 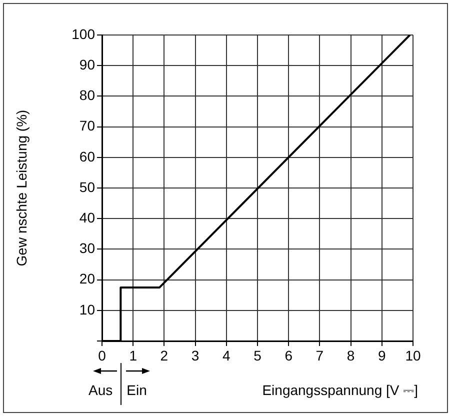 What do you see at coordinates (288, 355) in the screenshot?
I see `x-tick-label: 6` at bounding box center [288, 355].